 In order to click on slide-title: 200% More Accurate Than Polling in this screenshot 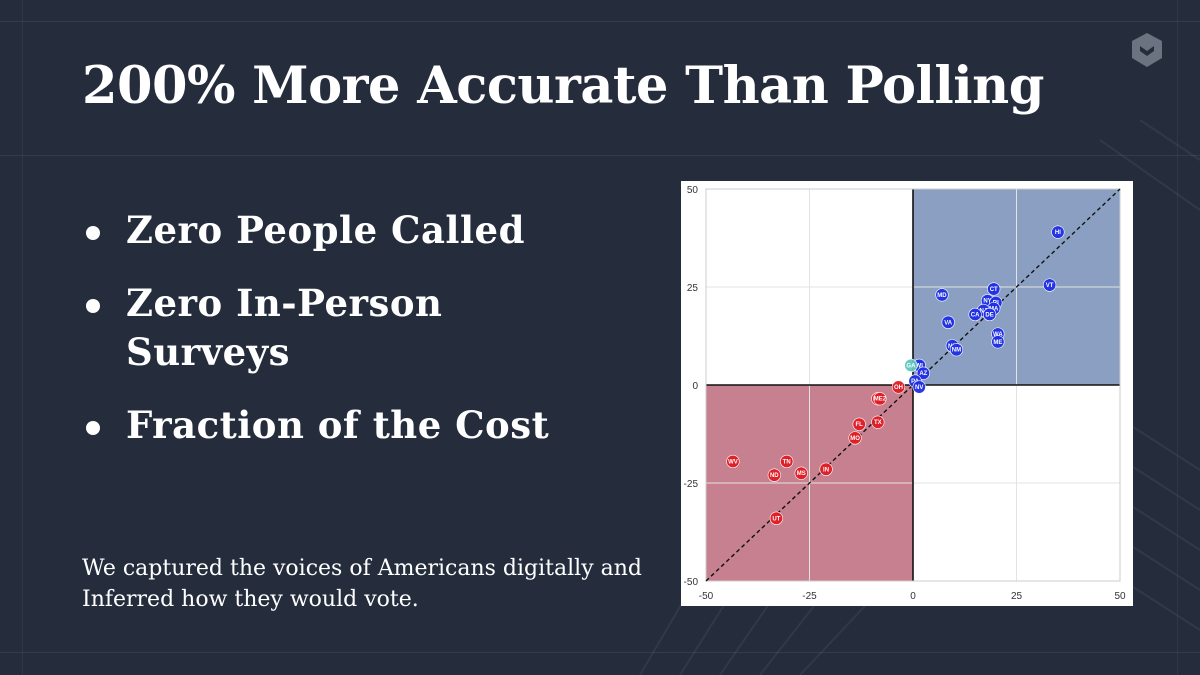, I will do `click(563, 86)`.